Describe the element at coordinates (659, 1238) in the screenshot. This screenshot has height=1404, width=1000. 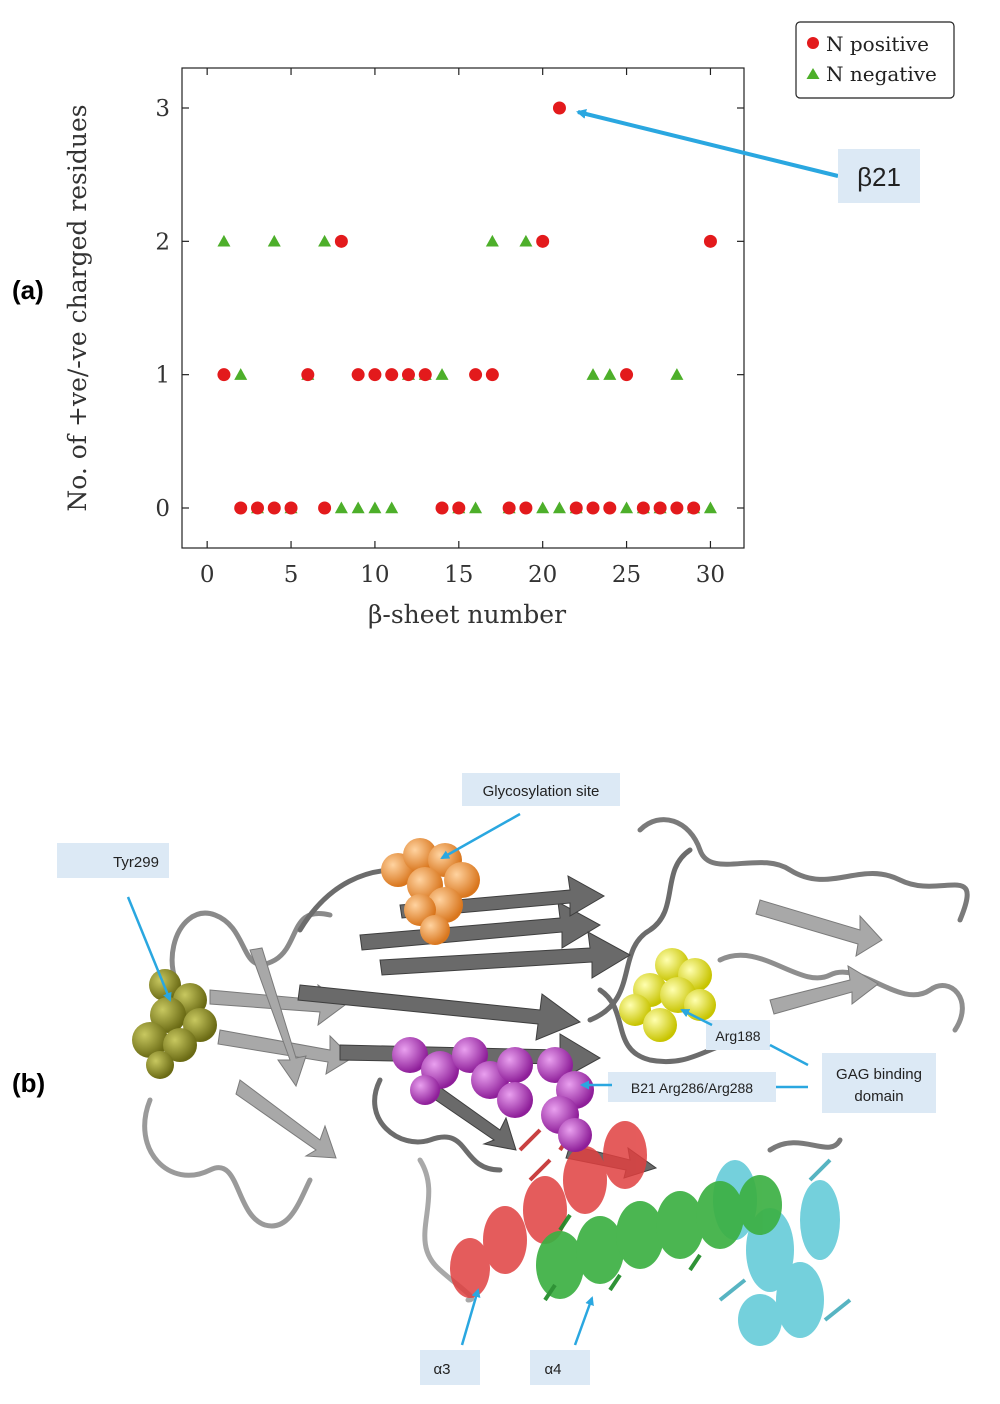
I see `helix-alpha4` at that location.